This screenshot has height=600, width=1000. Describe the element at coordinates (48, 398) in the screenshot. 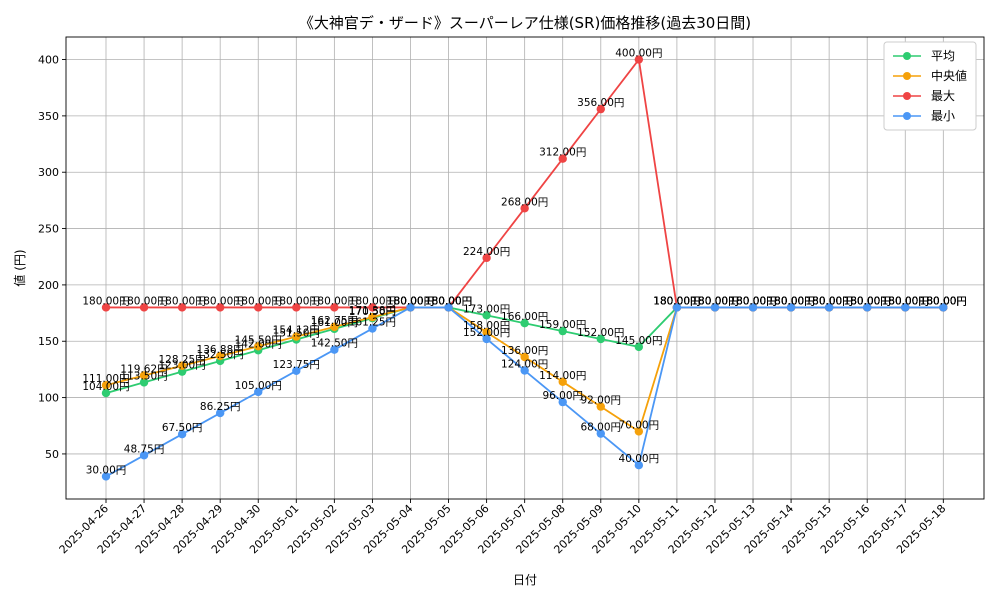

I see `y-tick-label: 100` at that location.